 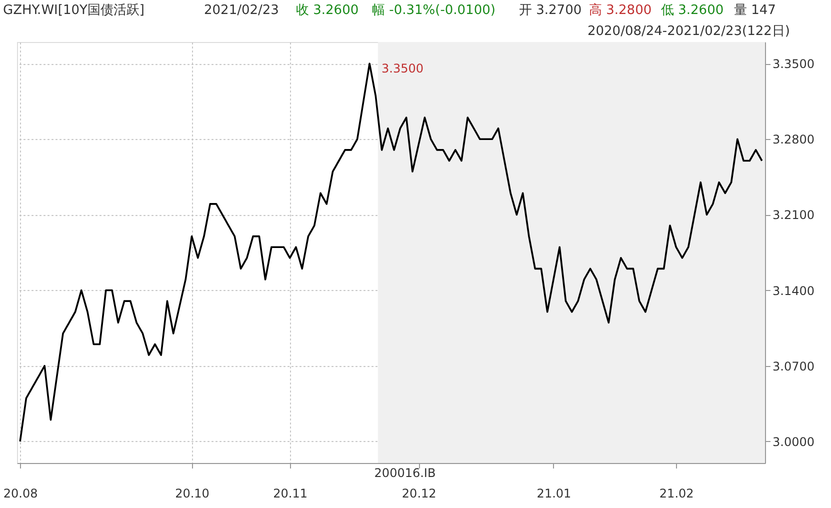 I want to click on text: 200016.IB, so click(x=405, y=473).